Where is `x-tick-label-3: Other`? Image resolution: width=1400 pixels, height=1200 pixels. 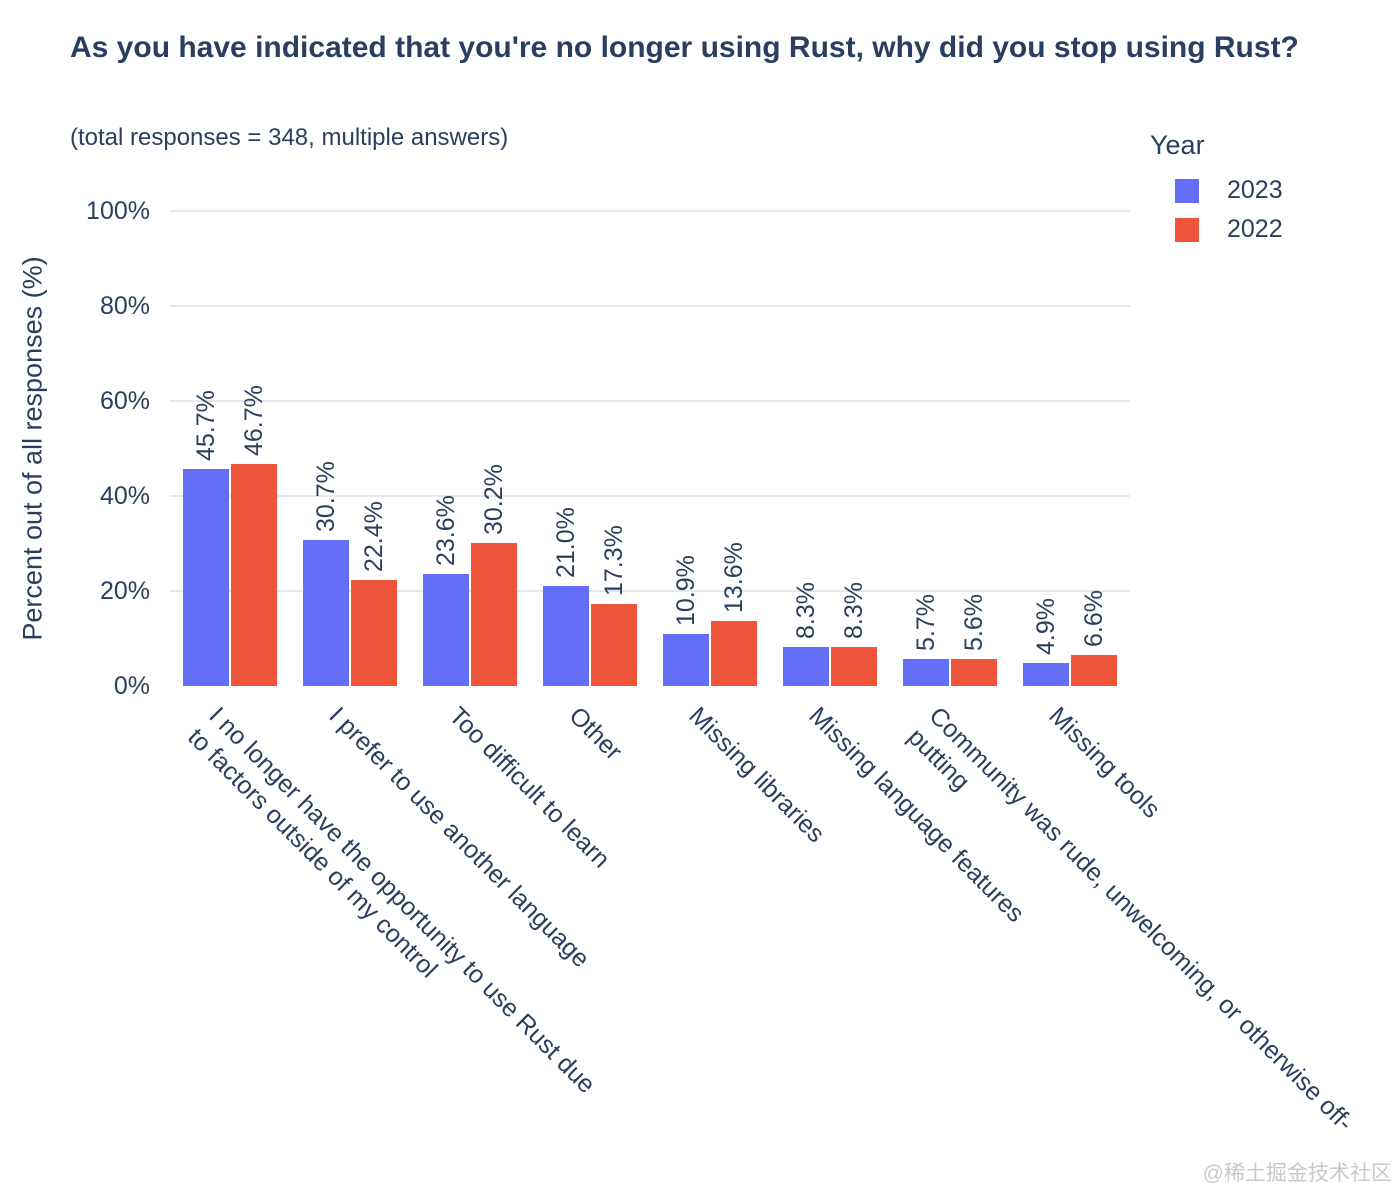
x-tick-label-3: Other is located at coordinates (595, 733).